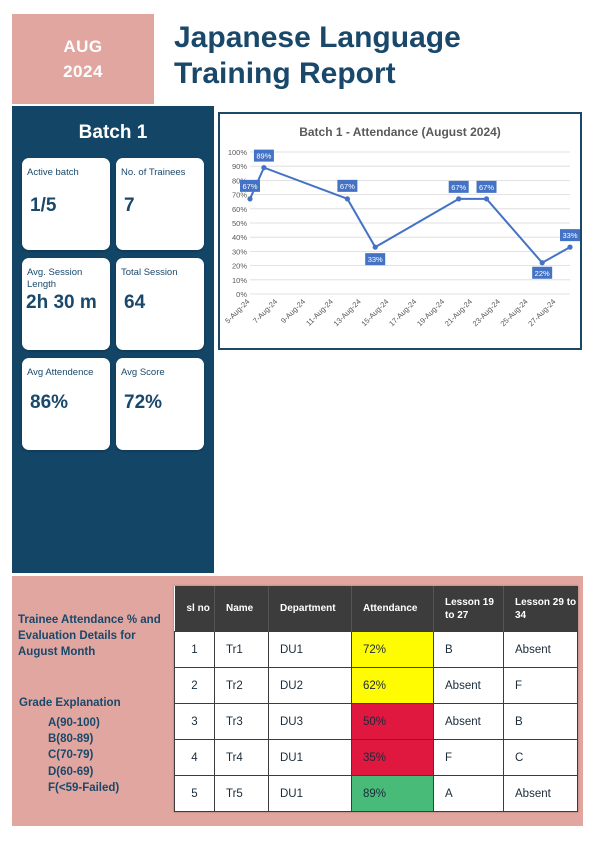  I want to click on table-row: 1 Tr1 DU1 72% B Absent, so click(376, 649).